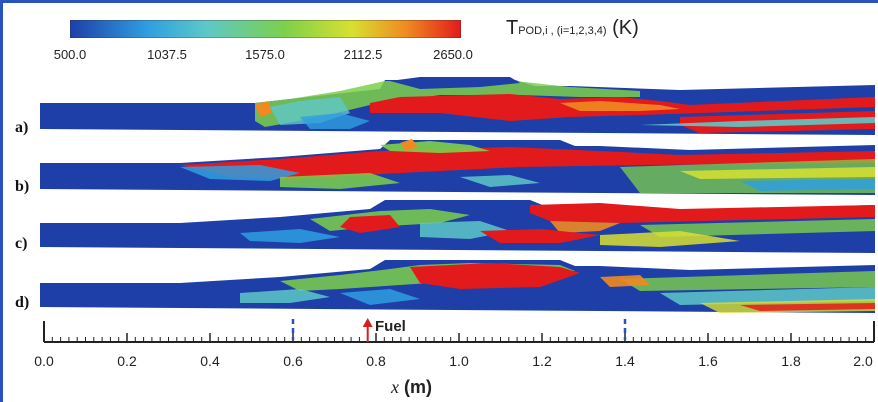 The width and height of the screenshot is (878, 402). I want to click on x-tick-label: 2.0, so click(863, 361).